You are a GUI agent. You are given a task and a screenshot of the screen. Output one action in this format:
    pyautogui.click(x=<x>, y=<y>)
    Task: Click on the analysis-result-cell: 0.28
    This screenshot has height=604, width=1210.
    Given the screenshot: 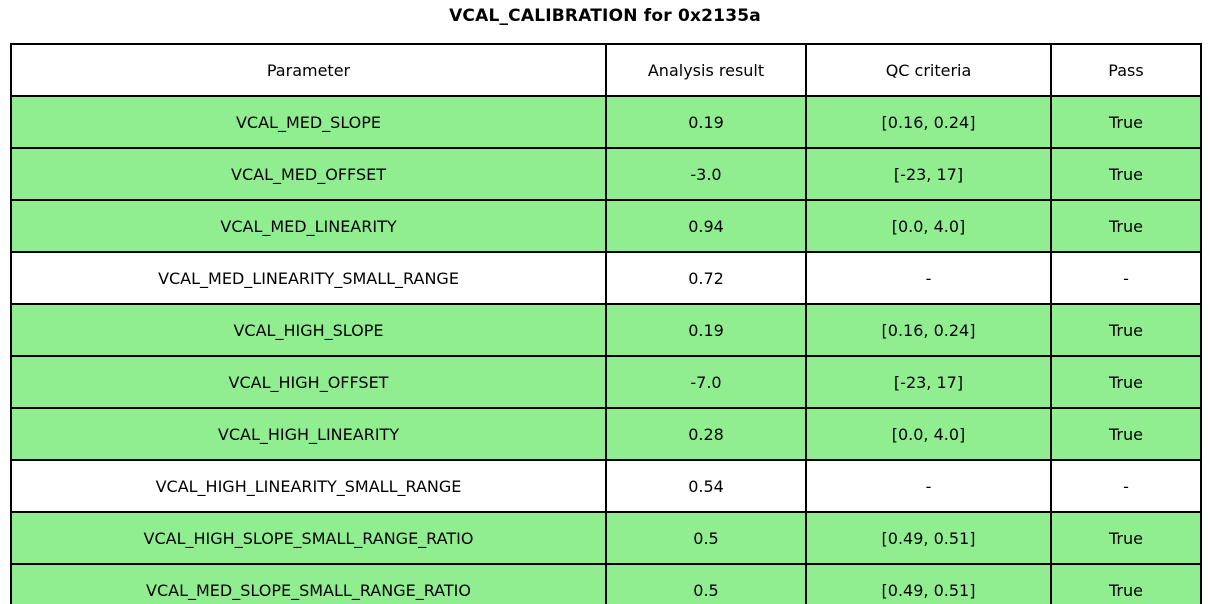 What is the action you would take?
    pyautogui.click(x=706, y=434)
    